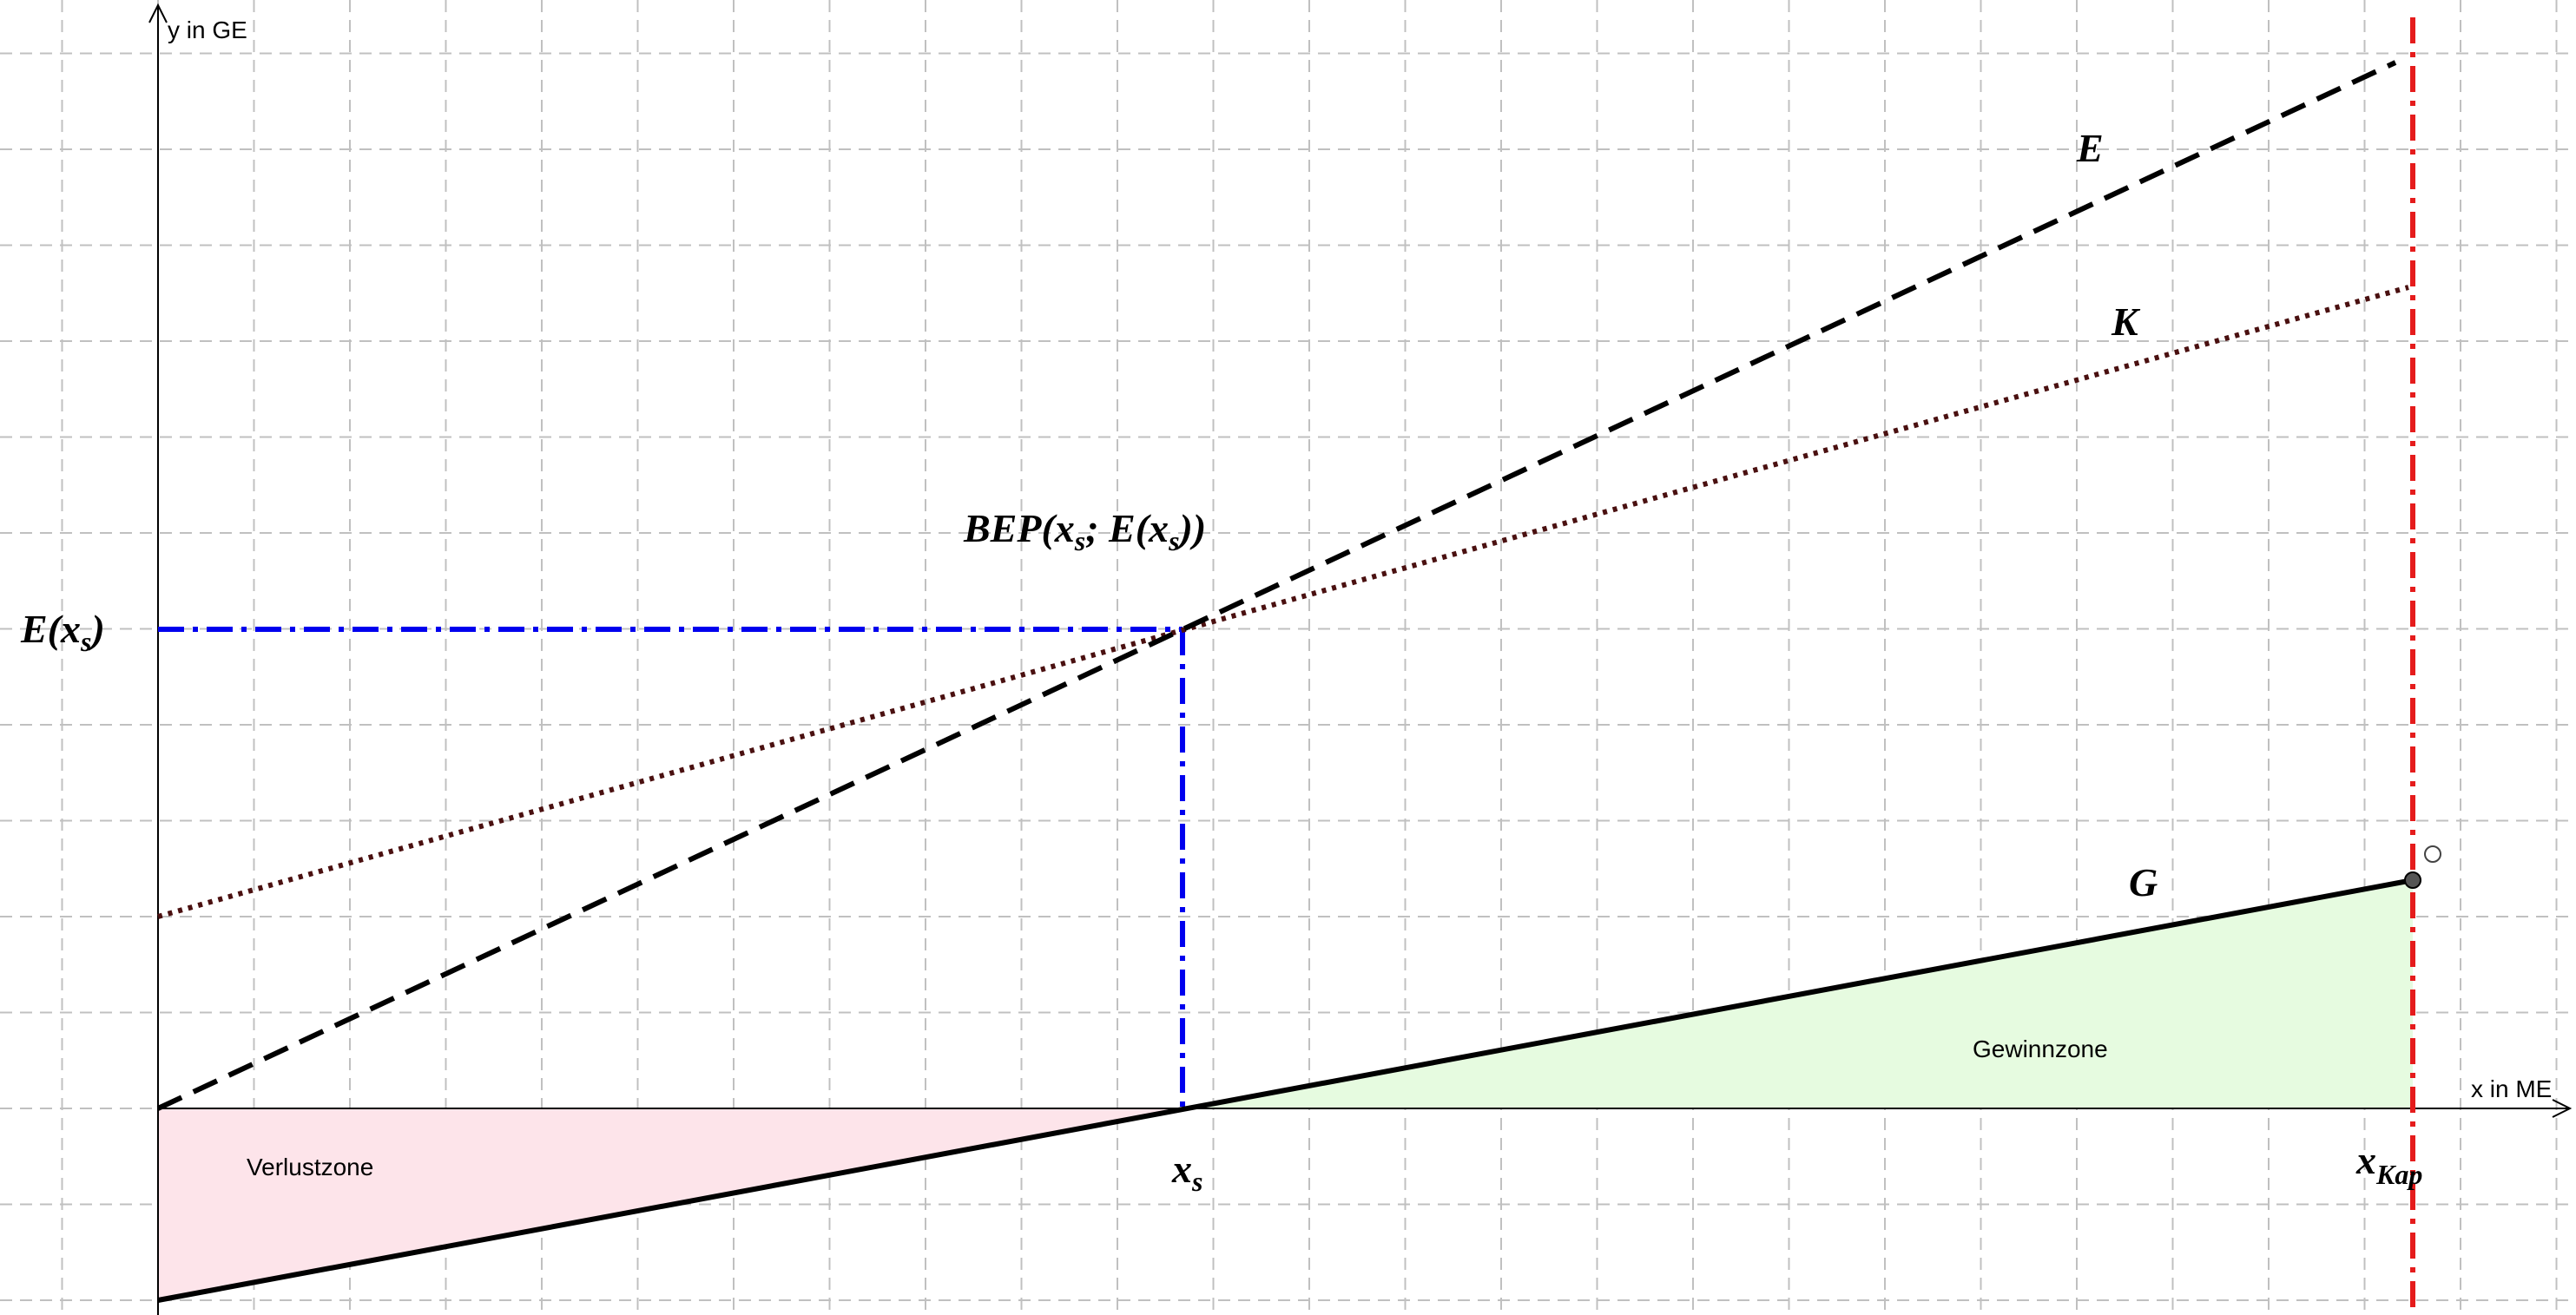  What do you see at coordinates (1196, 1181) in the screenshot?
I see `xs-sub: s` at bounding box center [1196, 1181].